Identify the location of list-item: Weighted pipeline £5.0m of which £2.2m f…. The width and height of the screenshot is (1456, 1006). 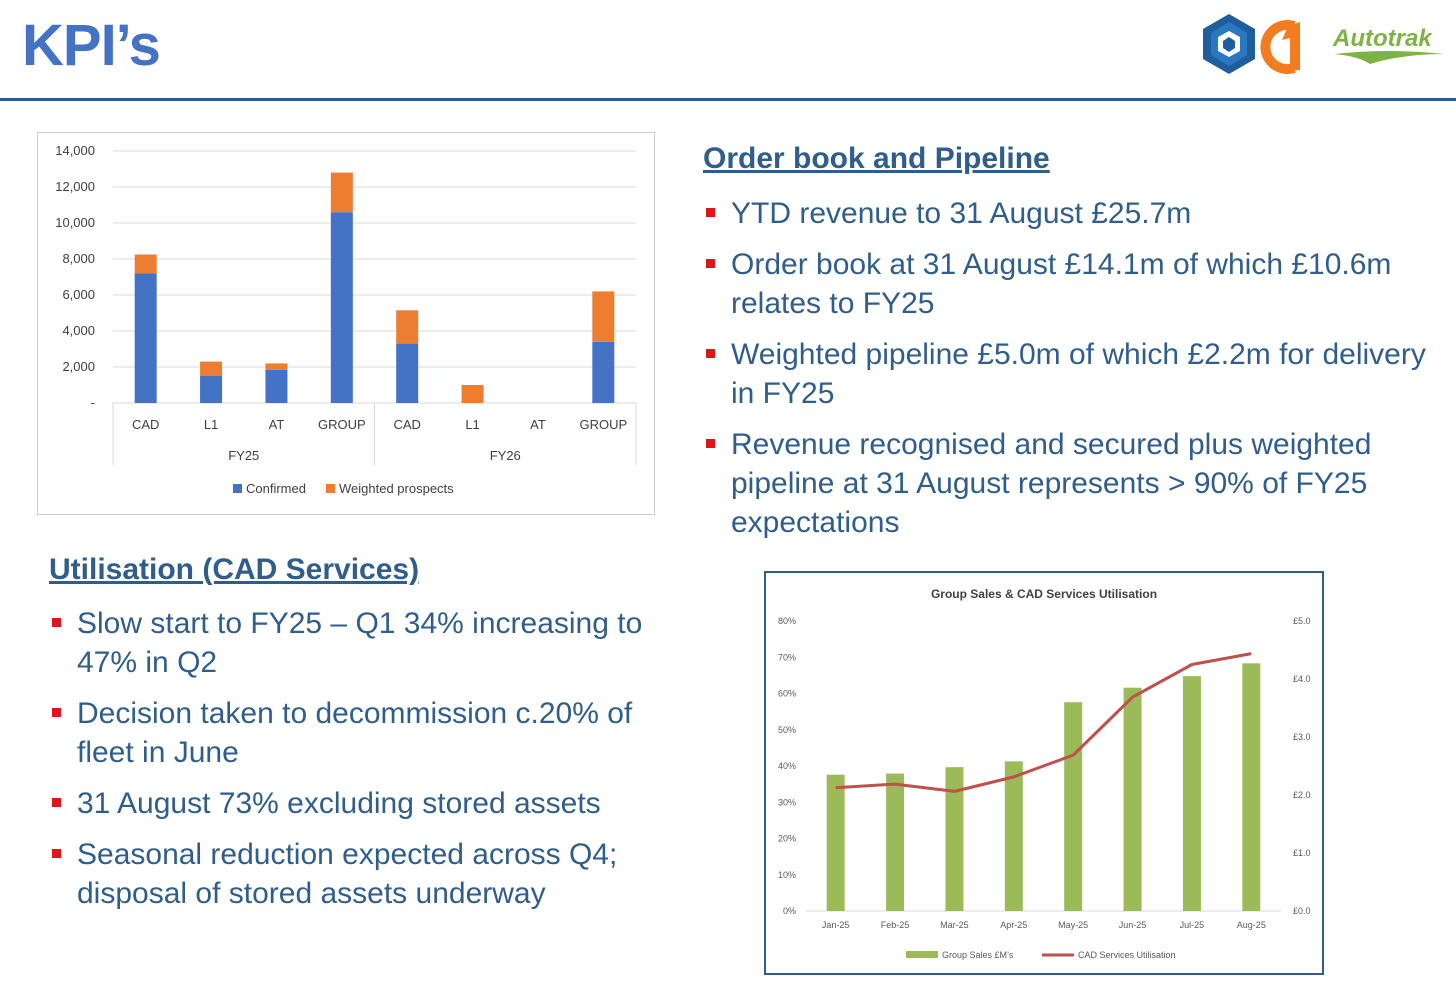
(1073, 374).